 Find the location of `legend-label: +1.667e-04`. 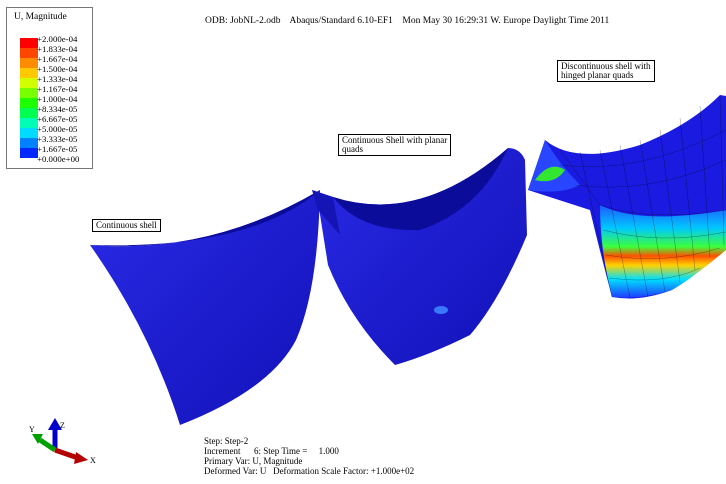

legend-label: +1.667e-04 is located at coordinates (57, 59).